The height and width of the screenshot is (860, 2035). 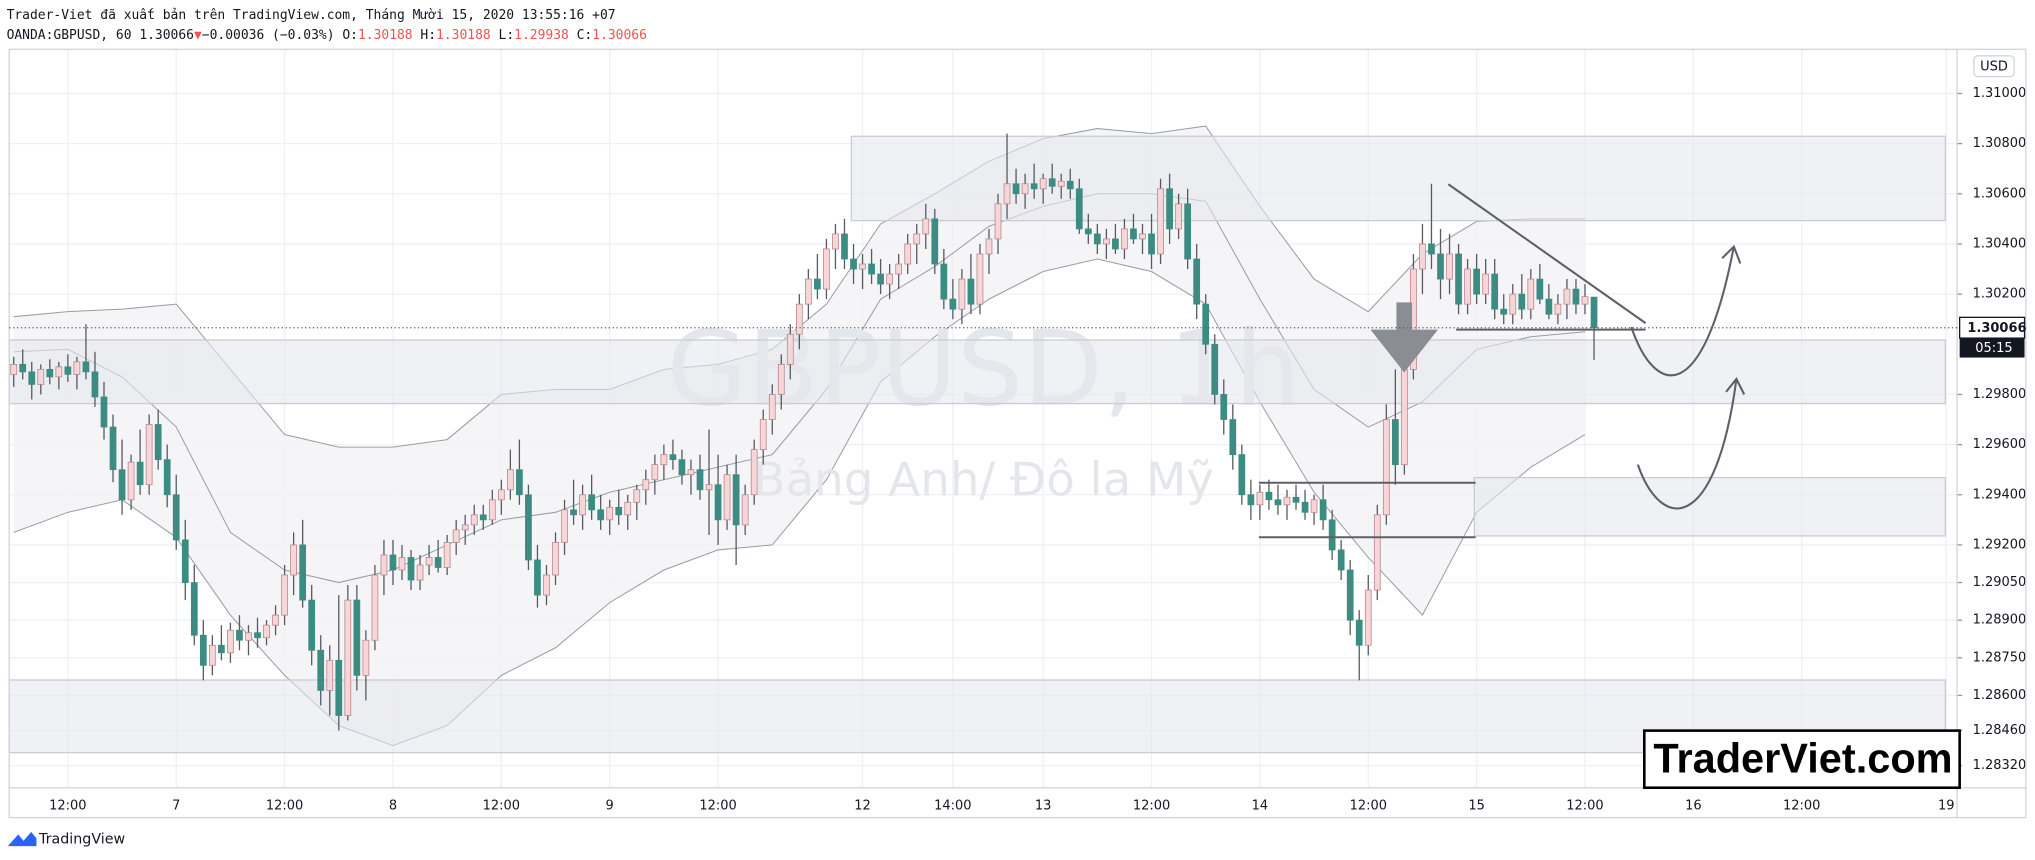 What do you see at coordinates (22, 839) in the screenshot?
I see `tradingview-icon` at bounding box center [22, 839].